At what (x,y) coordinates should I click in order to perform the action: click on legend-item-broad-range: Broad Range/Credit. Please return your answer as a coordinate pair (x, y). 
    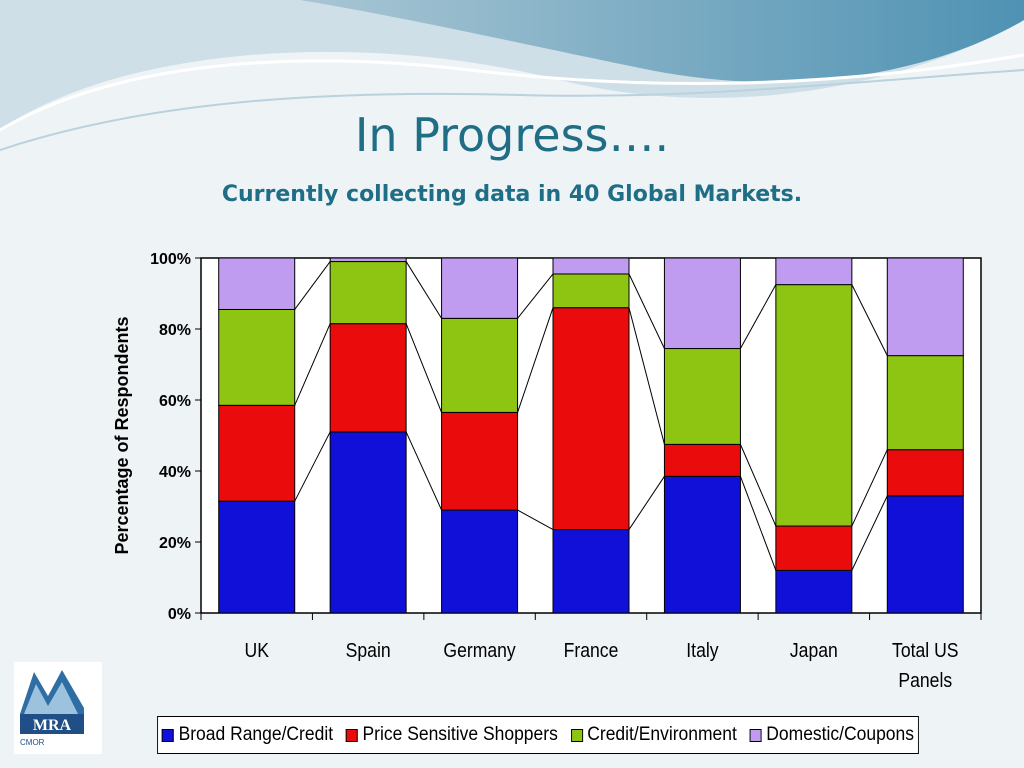
    Looking at the image, I should click on (247, 735).